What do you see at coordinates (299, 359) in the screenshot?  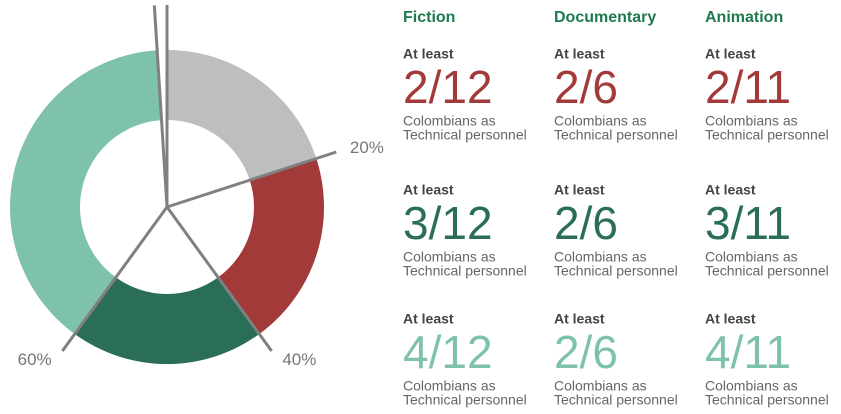 I see `tick-label: 40%` at bounding box center [299, 359].